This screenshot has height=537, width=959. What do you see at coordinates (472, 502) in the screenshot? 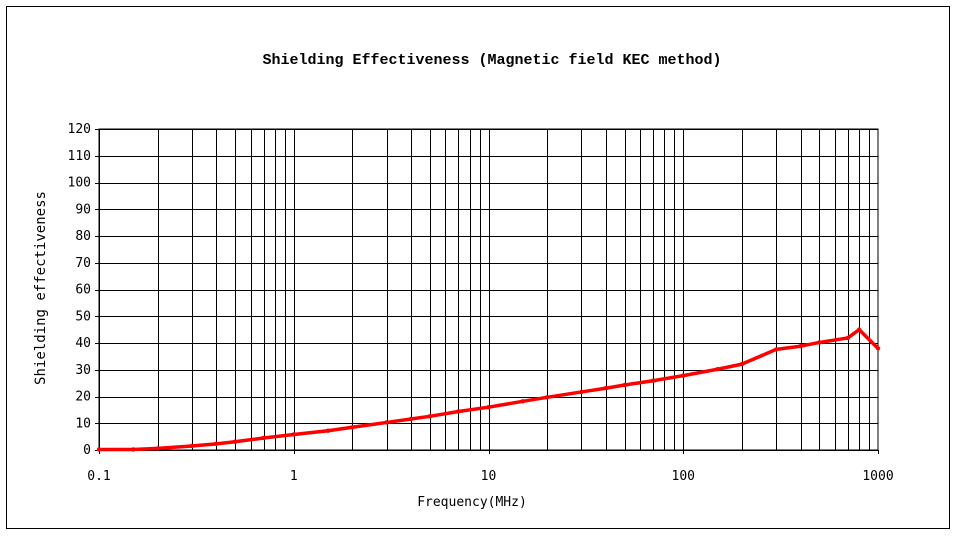
I see `x-axis-label: Frequency(MHz)` at bounding box center [472, 502].